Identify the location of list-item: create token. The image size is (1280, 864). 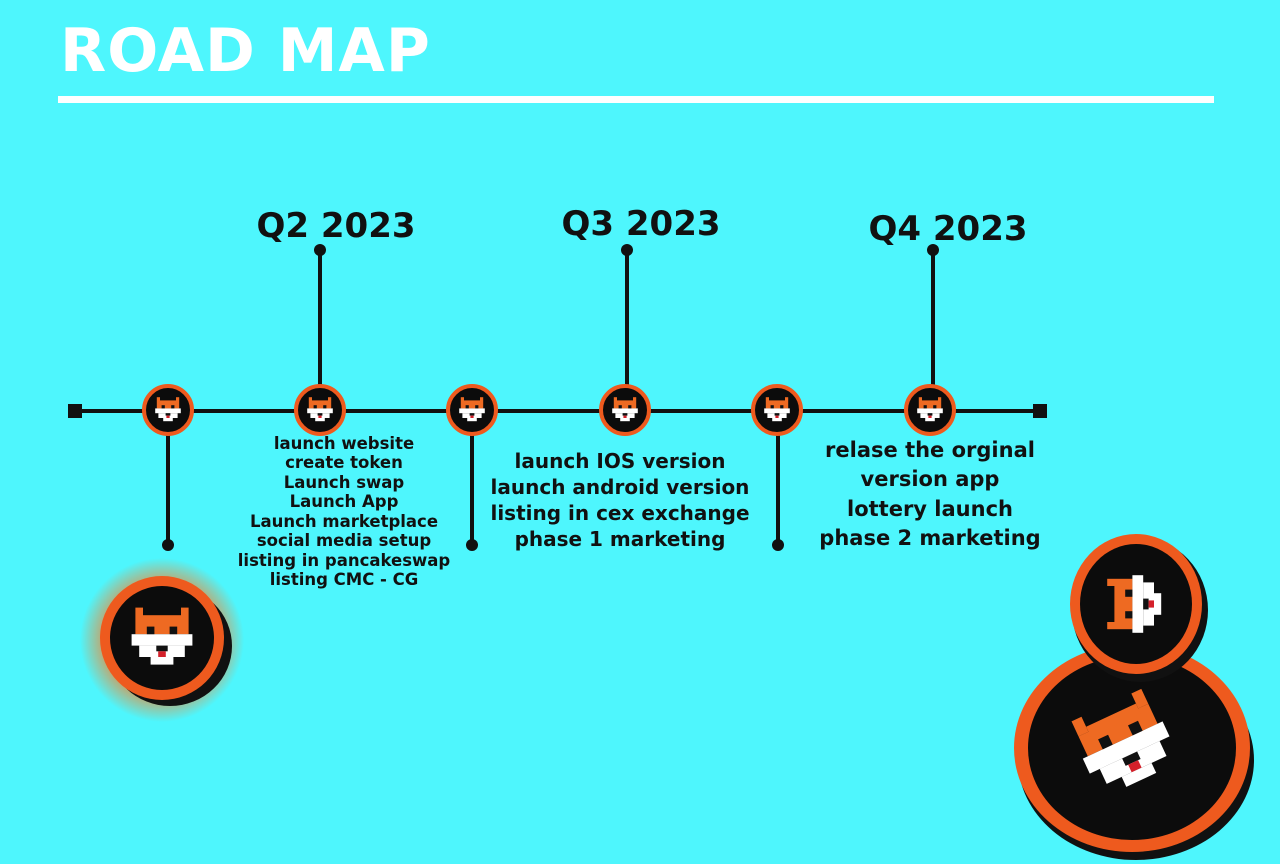
(344, 463).